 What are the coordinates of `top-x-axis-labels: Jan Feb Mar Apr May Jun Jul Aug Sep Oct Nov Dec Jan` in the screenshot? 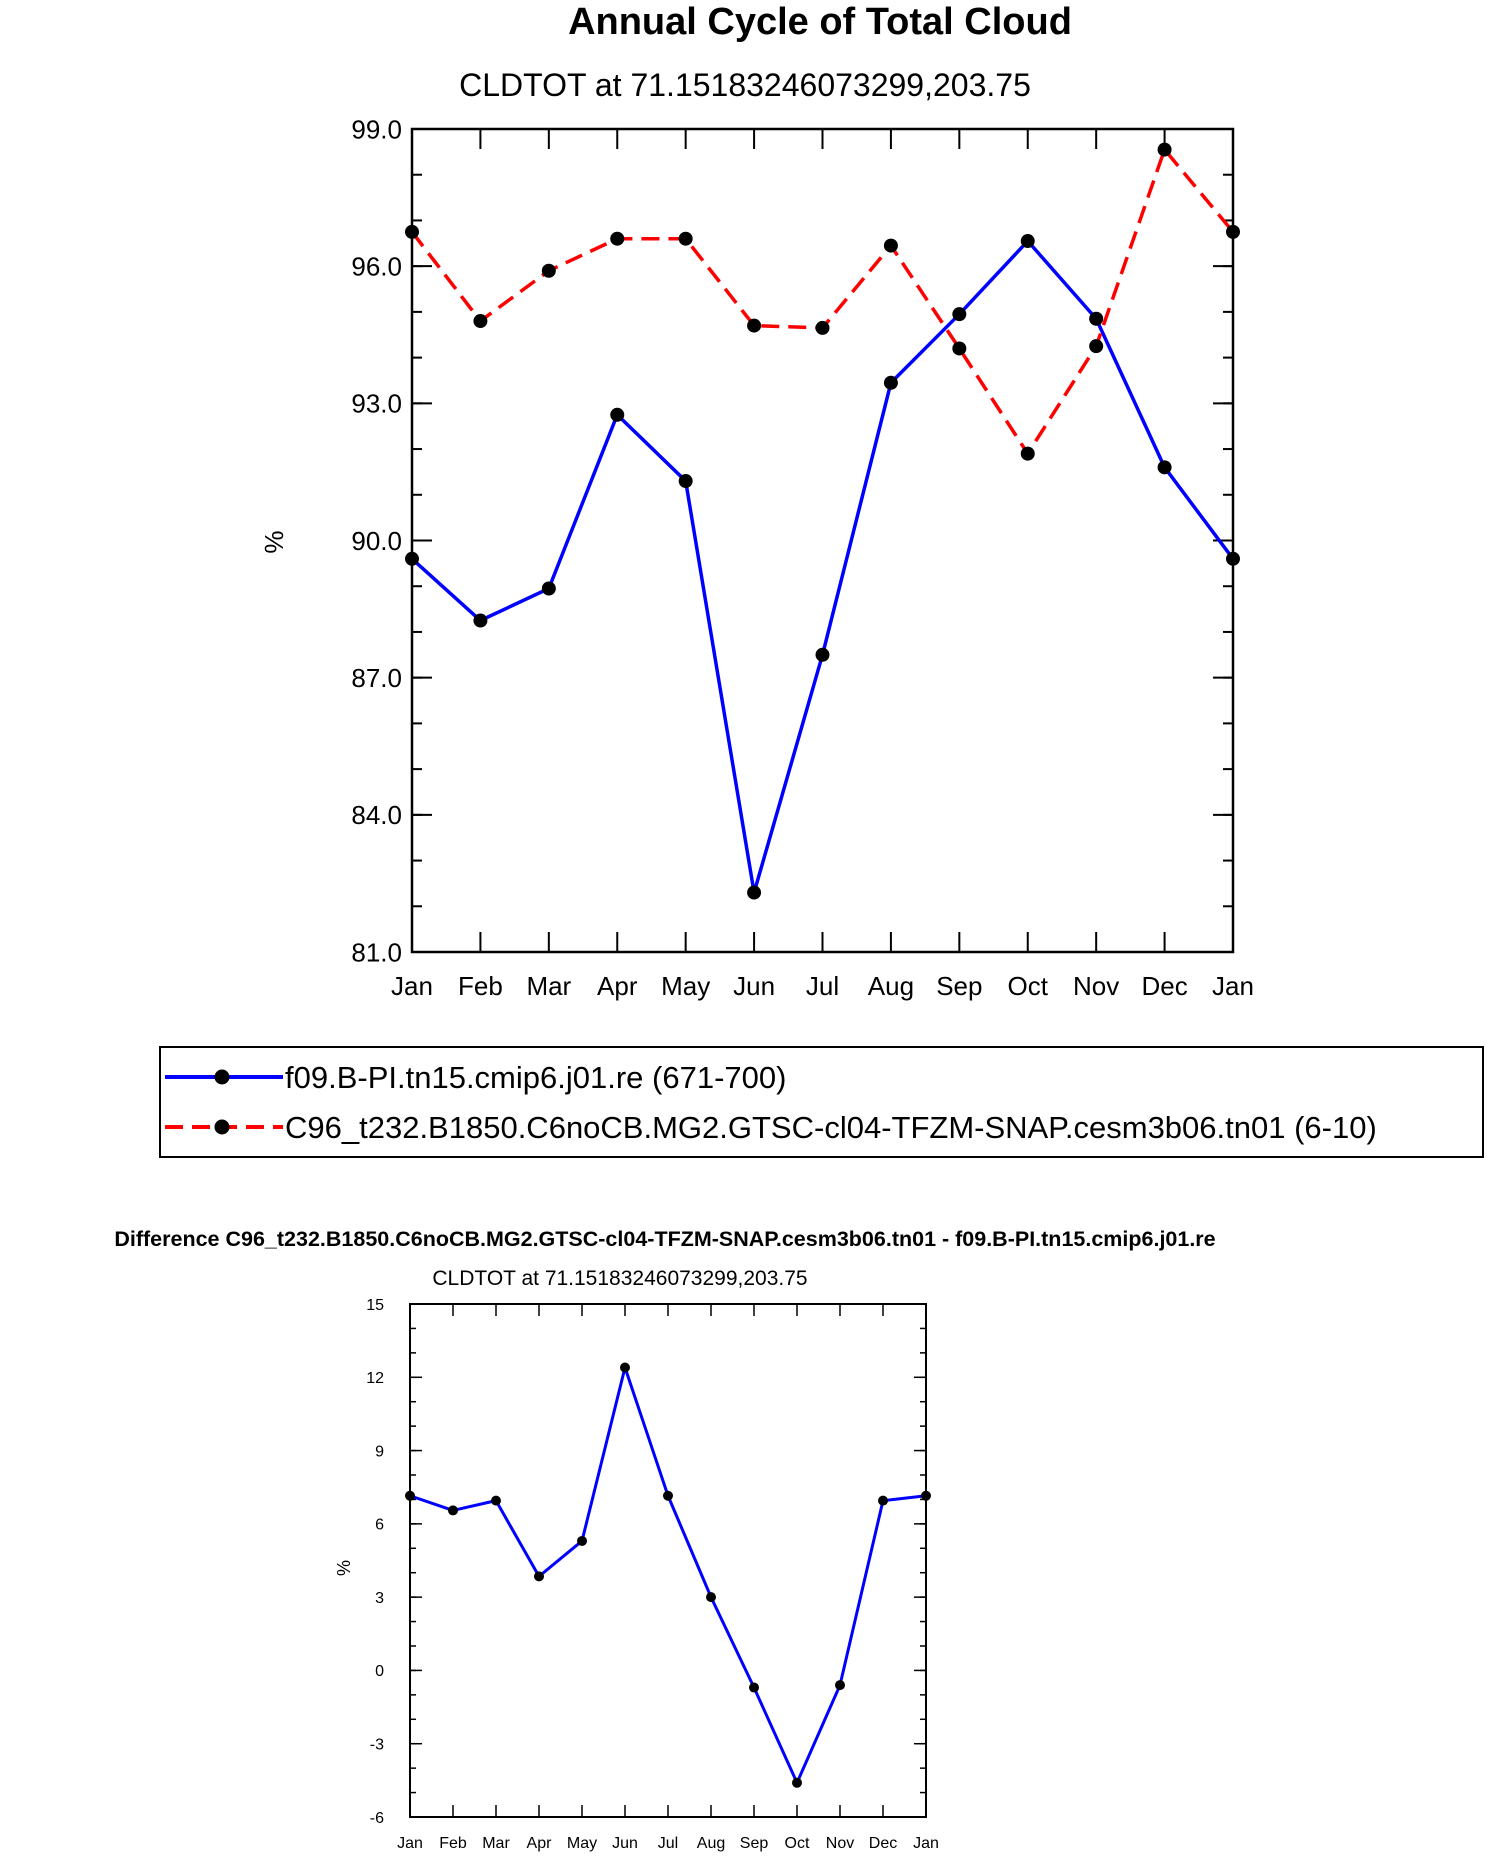 It's located at (822, 986).